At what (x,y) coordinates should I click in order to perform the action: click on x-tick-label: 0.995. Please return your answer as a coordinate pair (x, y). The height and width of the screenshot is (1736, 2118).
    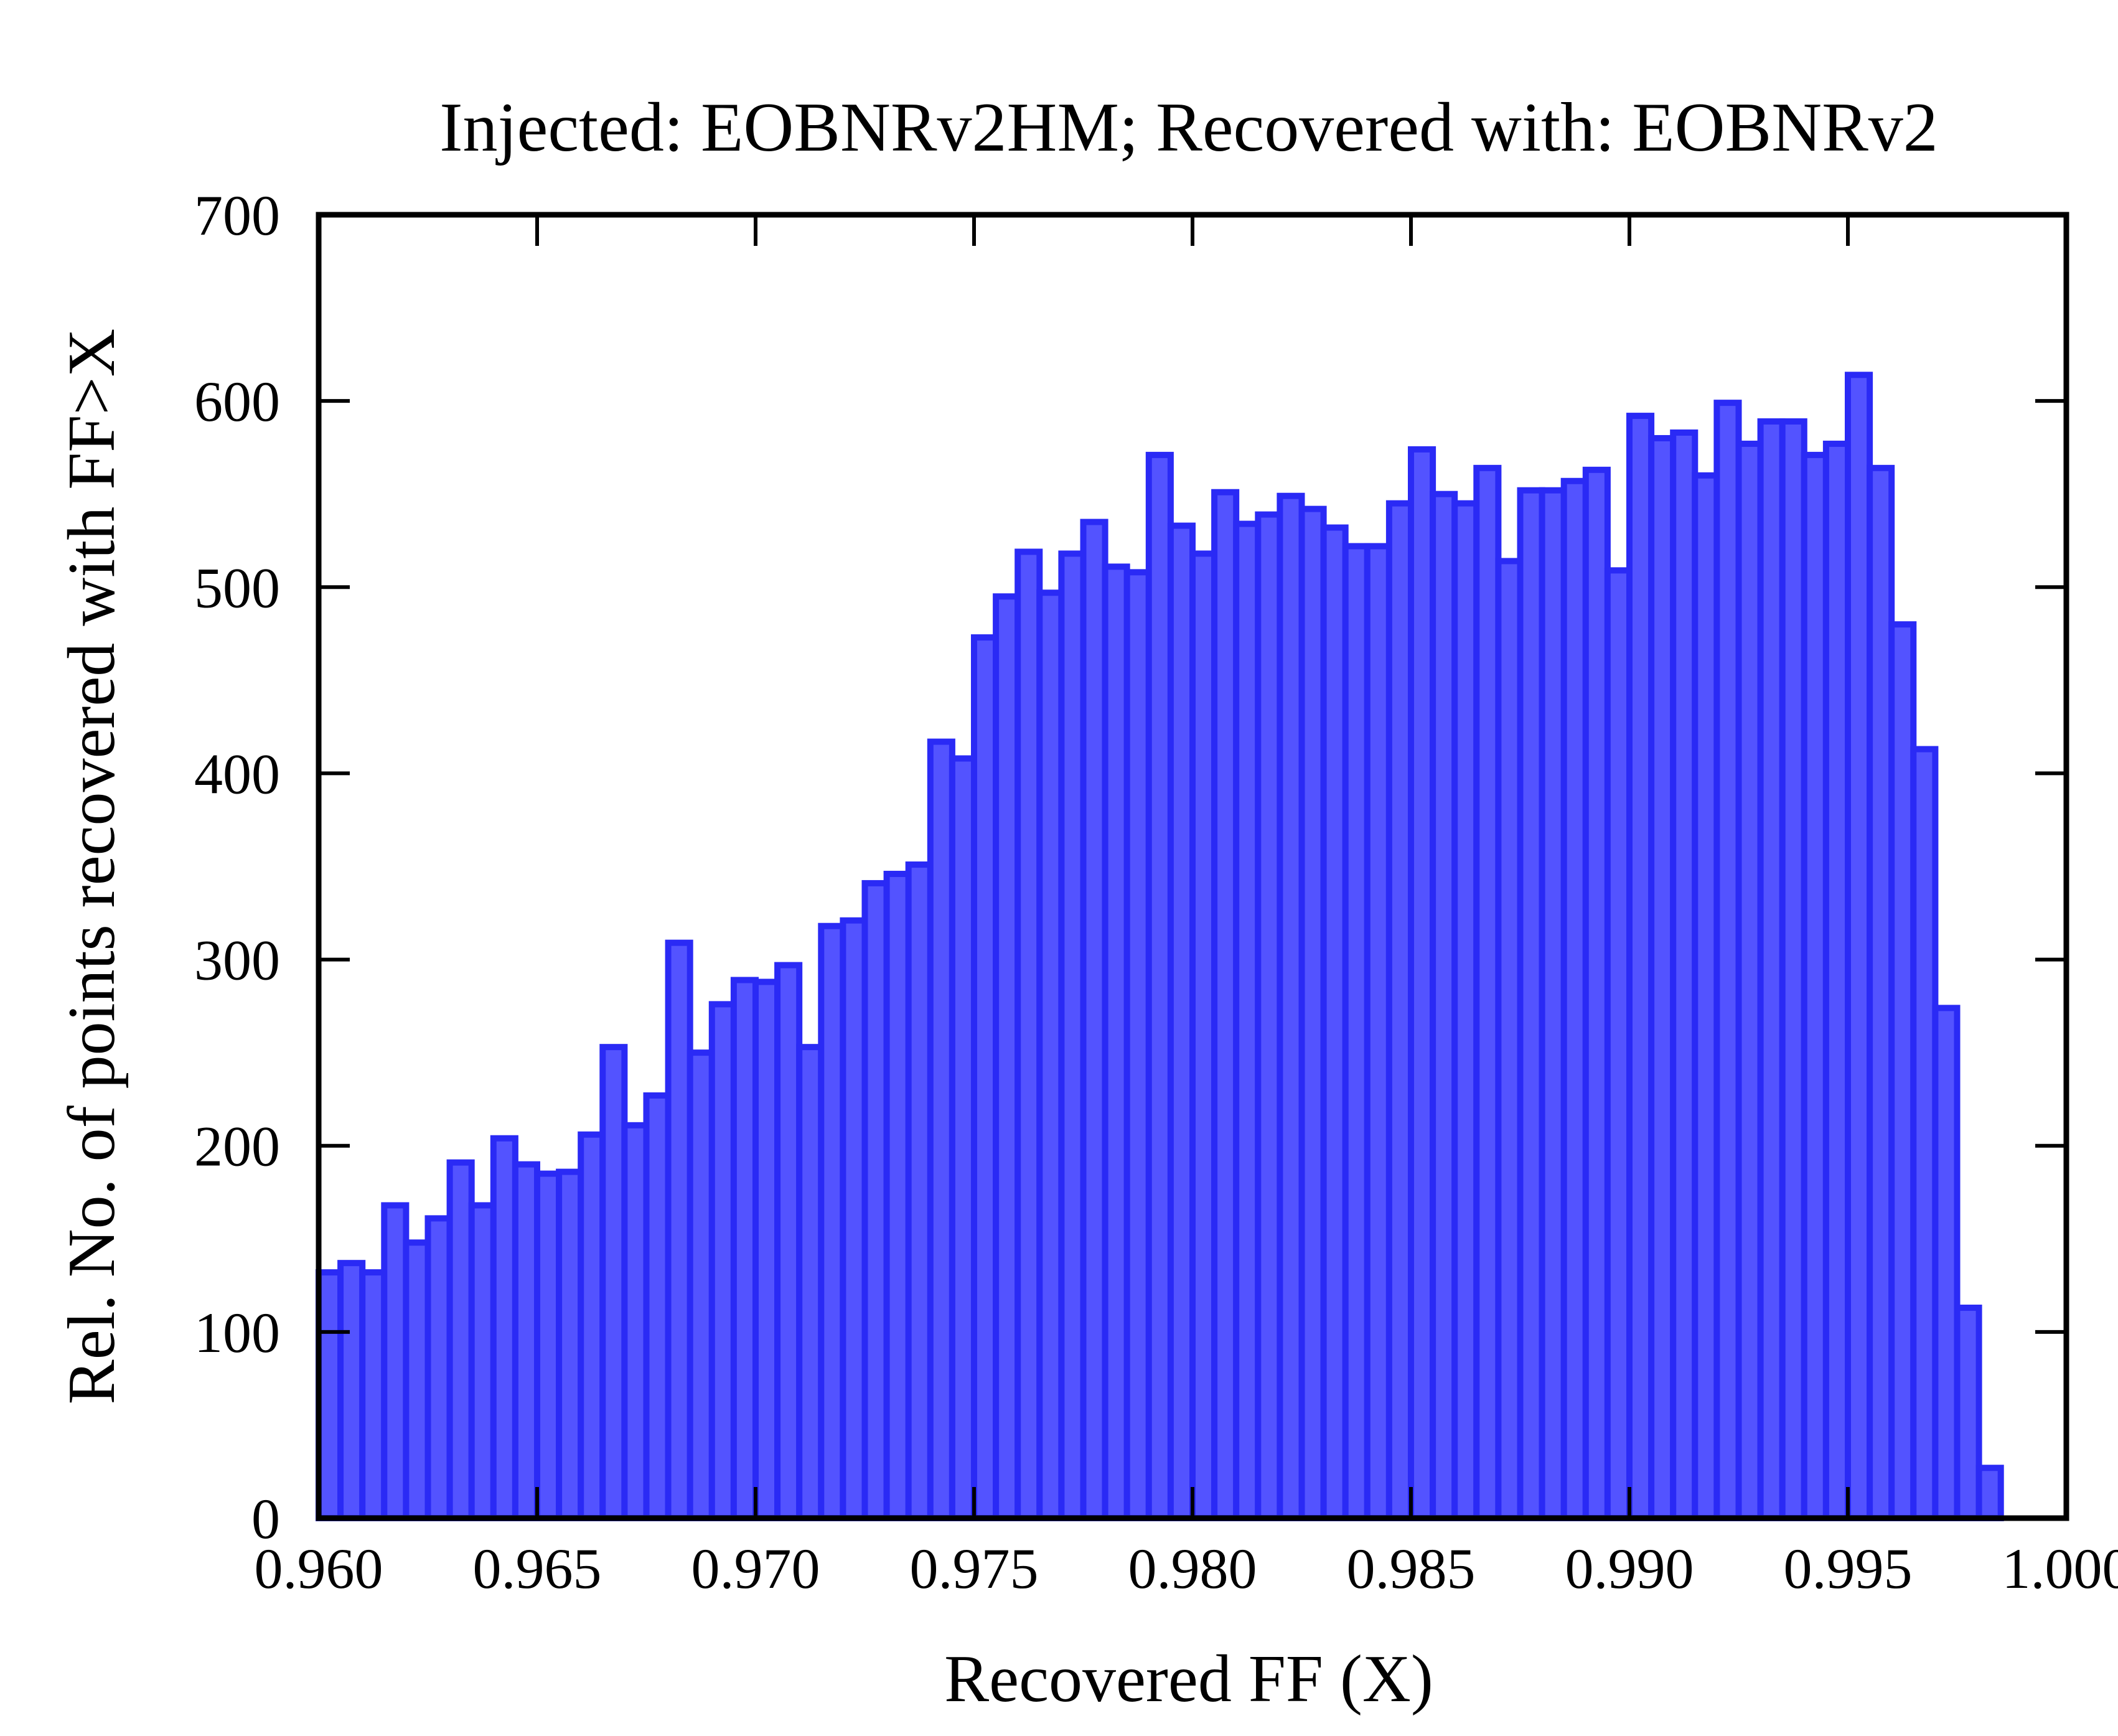
    Looking at the image, I should click on (1848, 1569).